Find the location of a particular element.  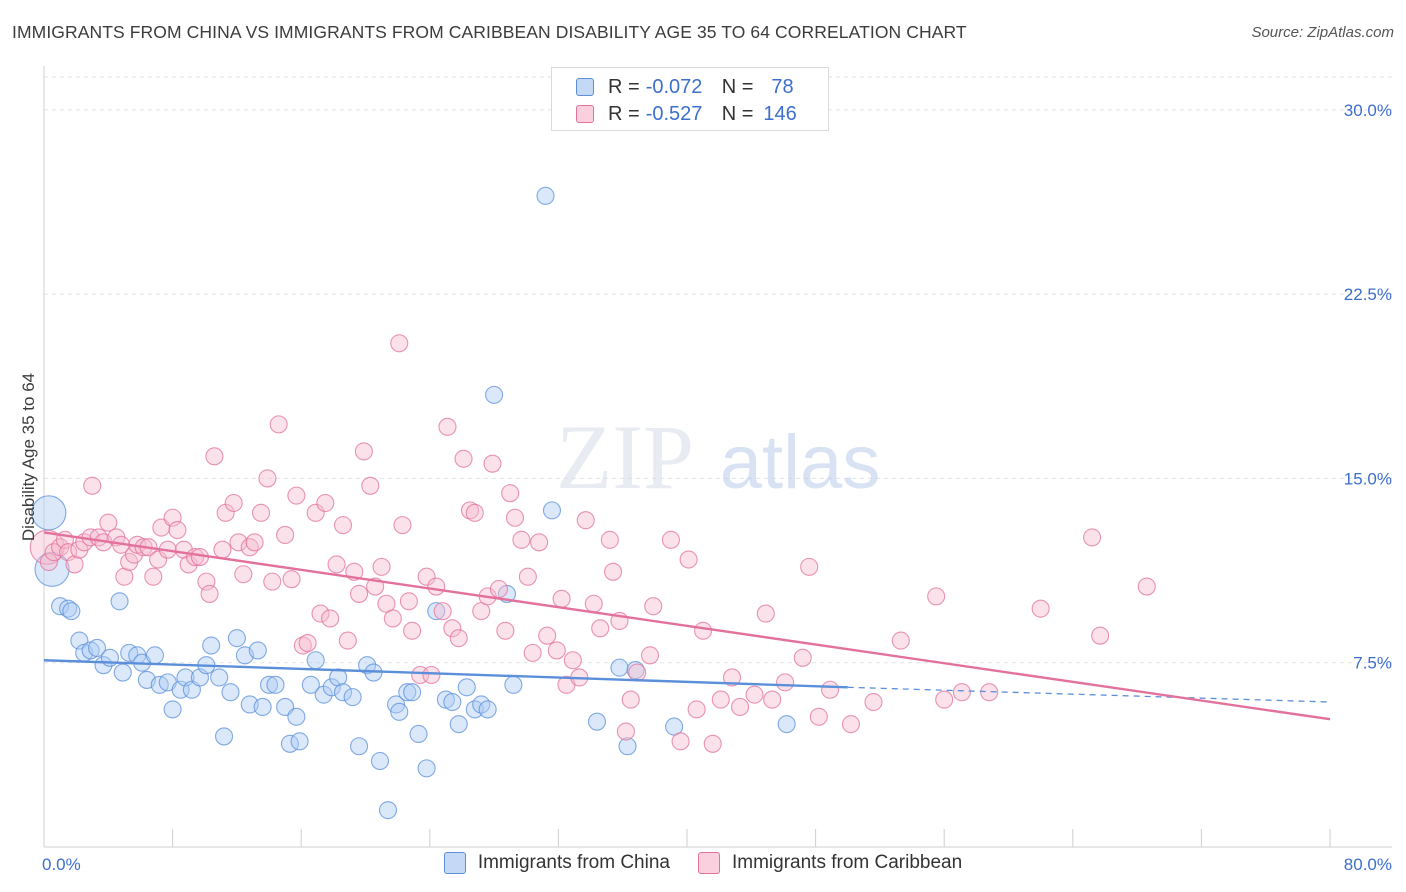

n-value: 78 is located at coordinates (782, 86).